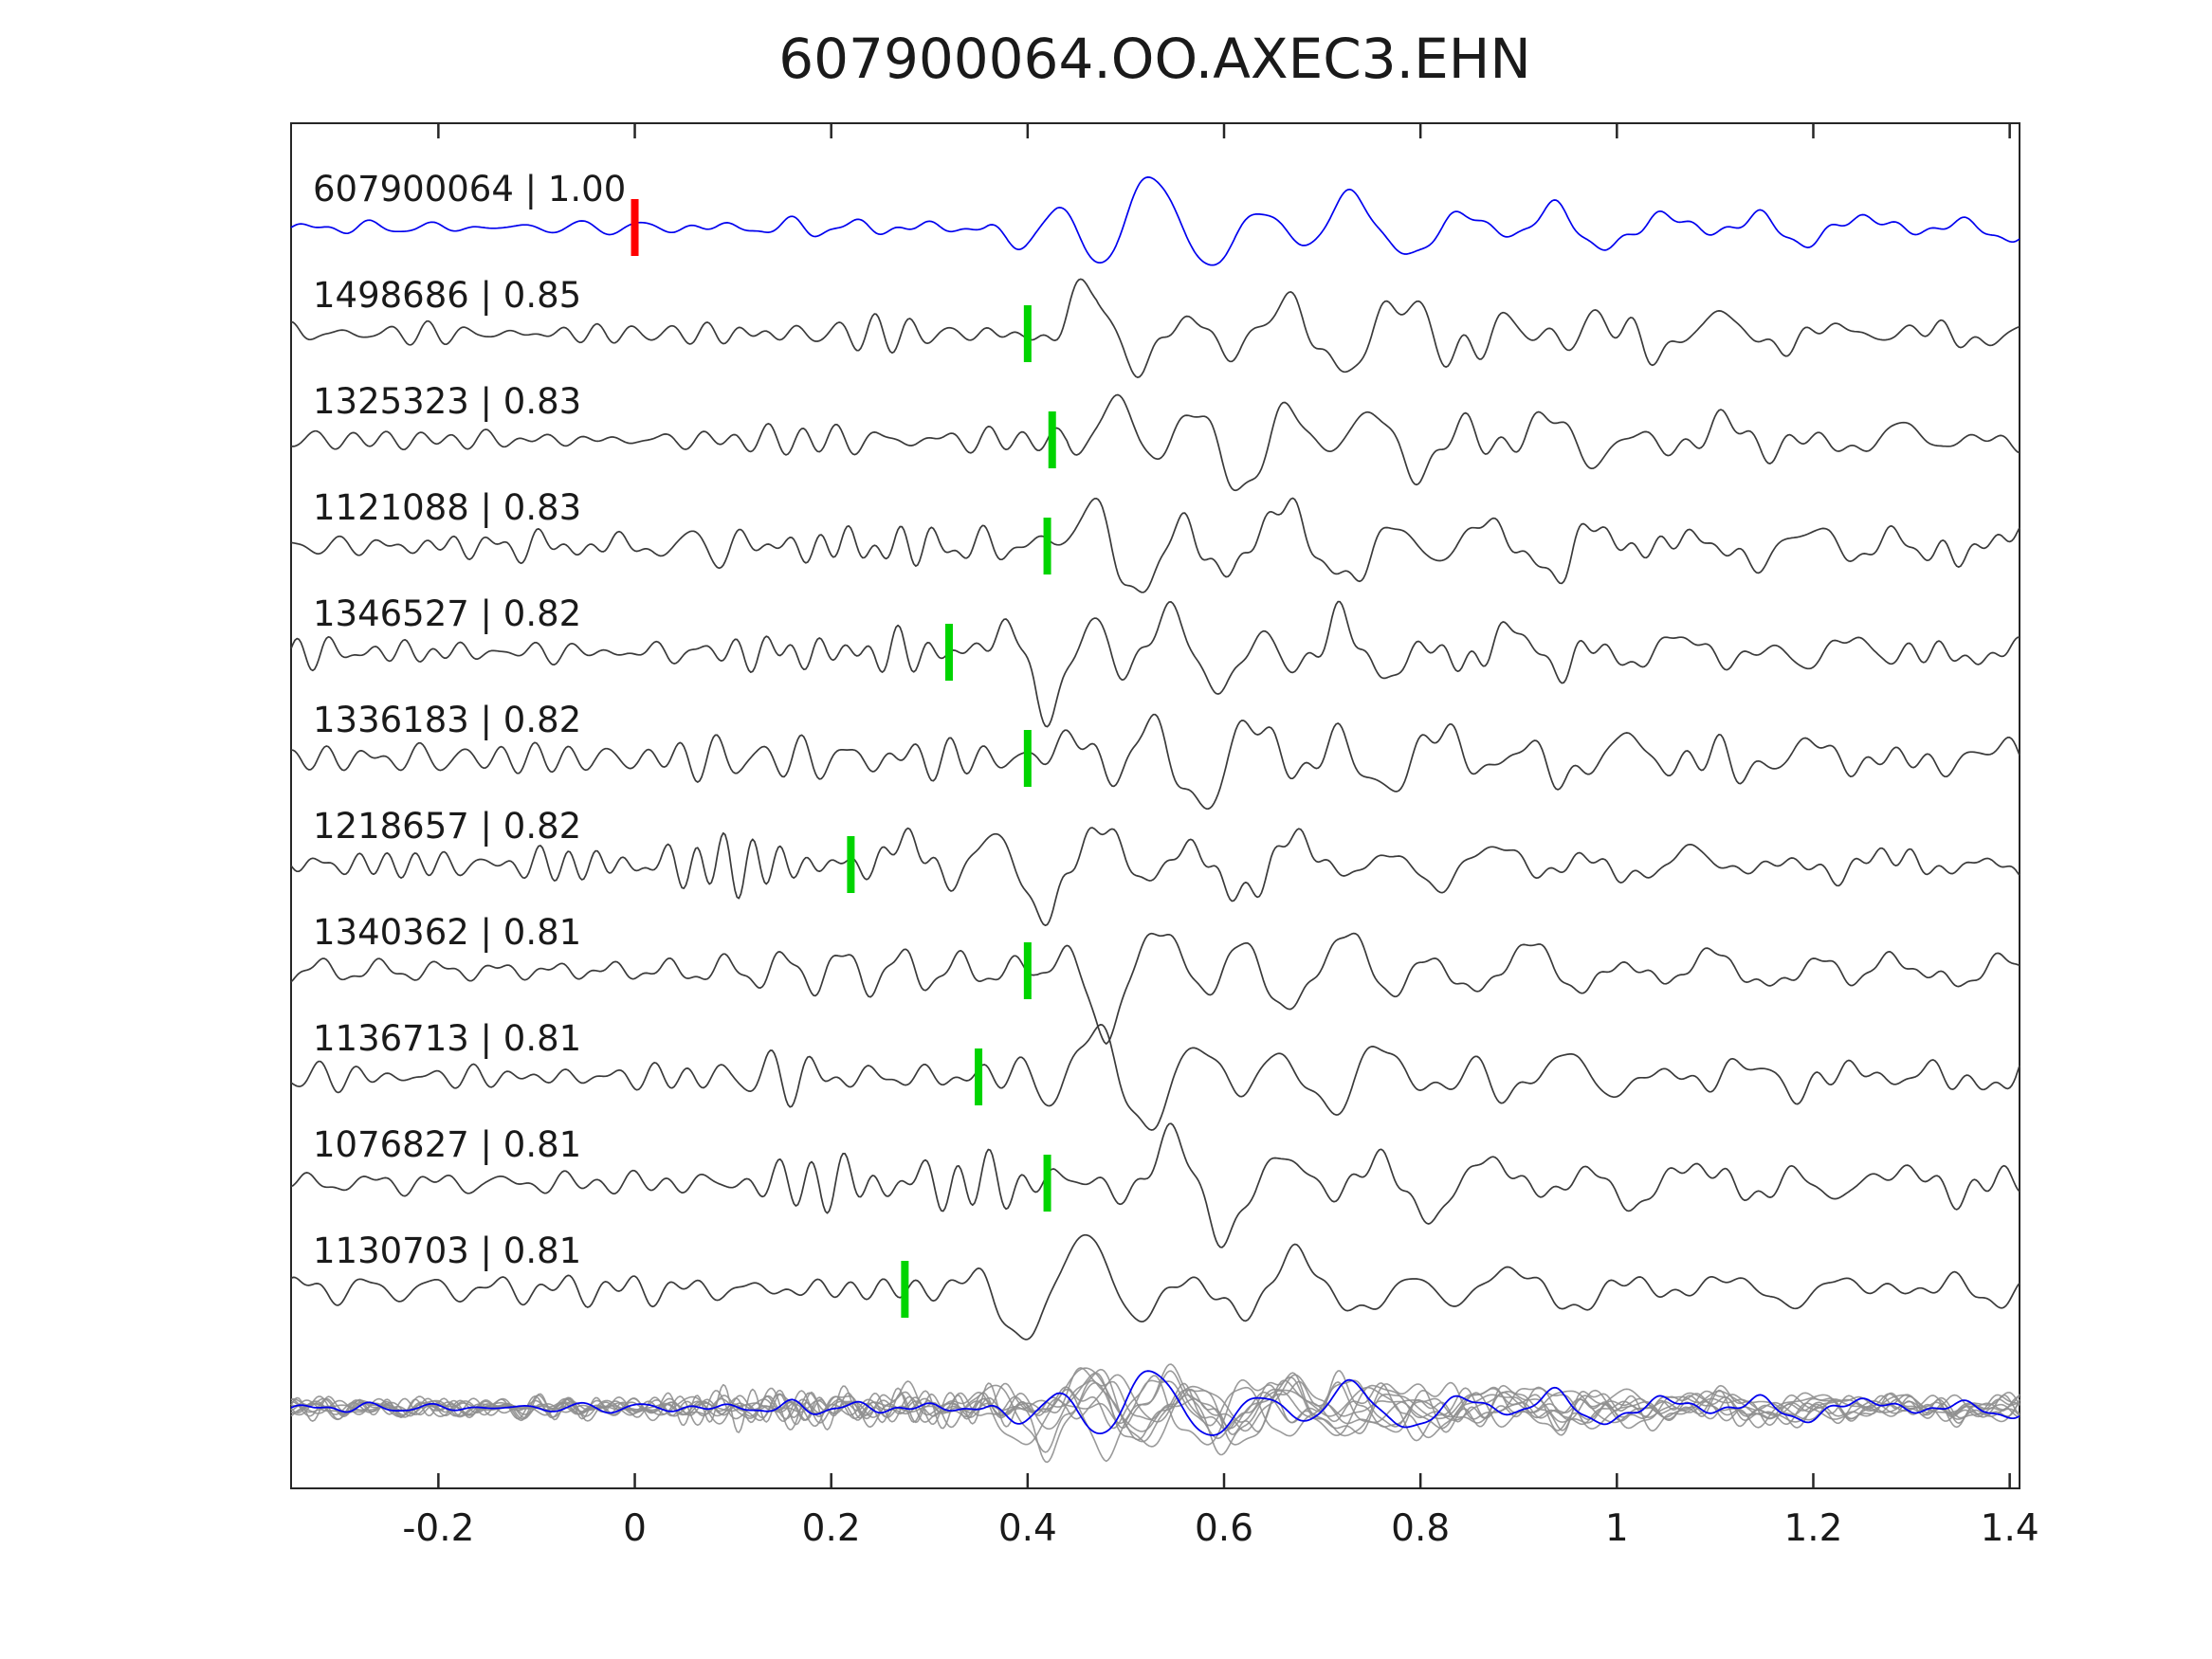 The width and height of the screenshot is (2212, 1659). Describe the element at coordinates (1420, 1528) in the screenshot. I see `x-tick-label: 0.8` at that location.